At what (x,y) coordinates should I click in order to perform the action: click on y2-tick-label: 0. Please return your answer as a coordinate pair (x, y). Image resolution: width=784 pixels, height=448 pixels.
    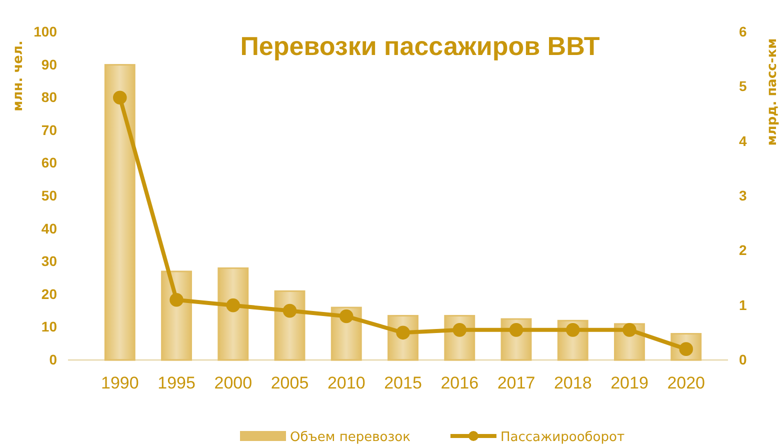
    Looking at the image, I should click on (743, 359).